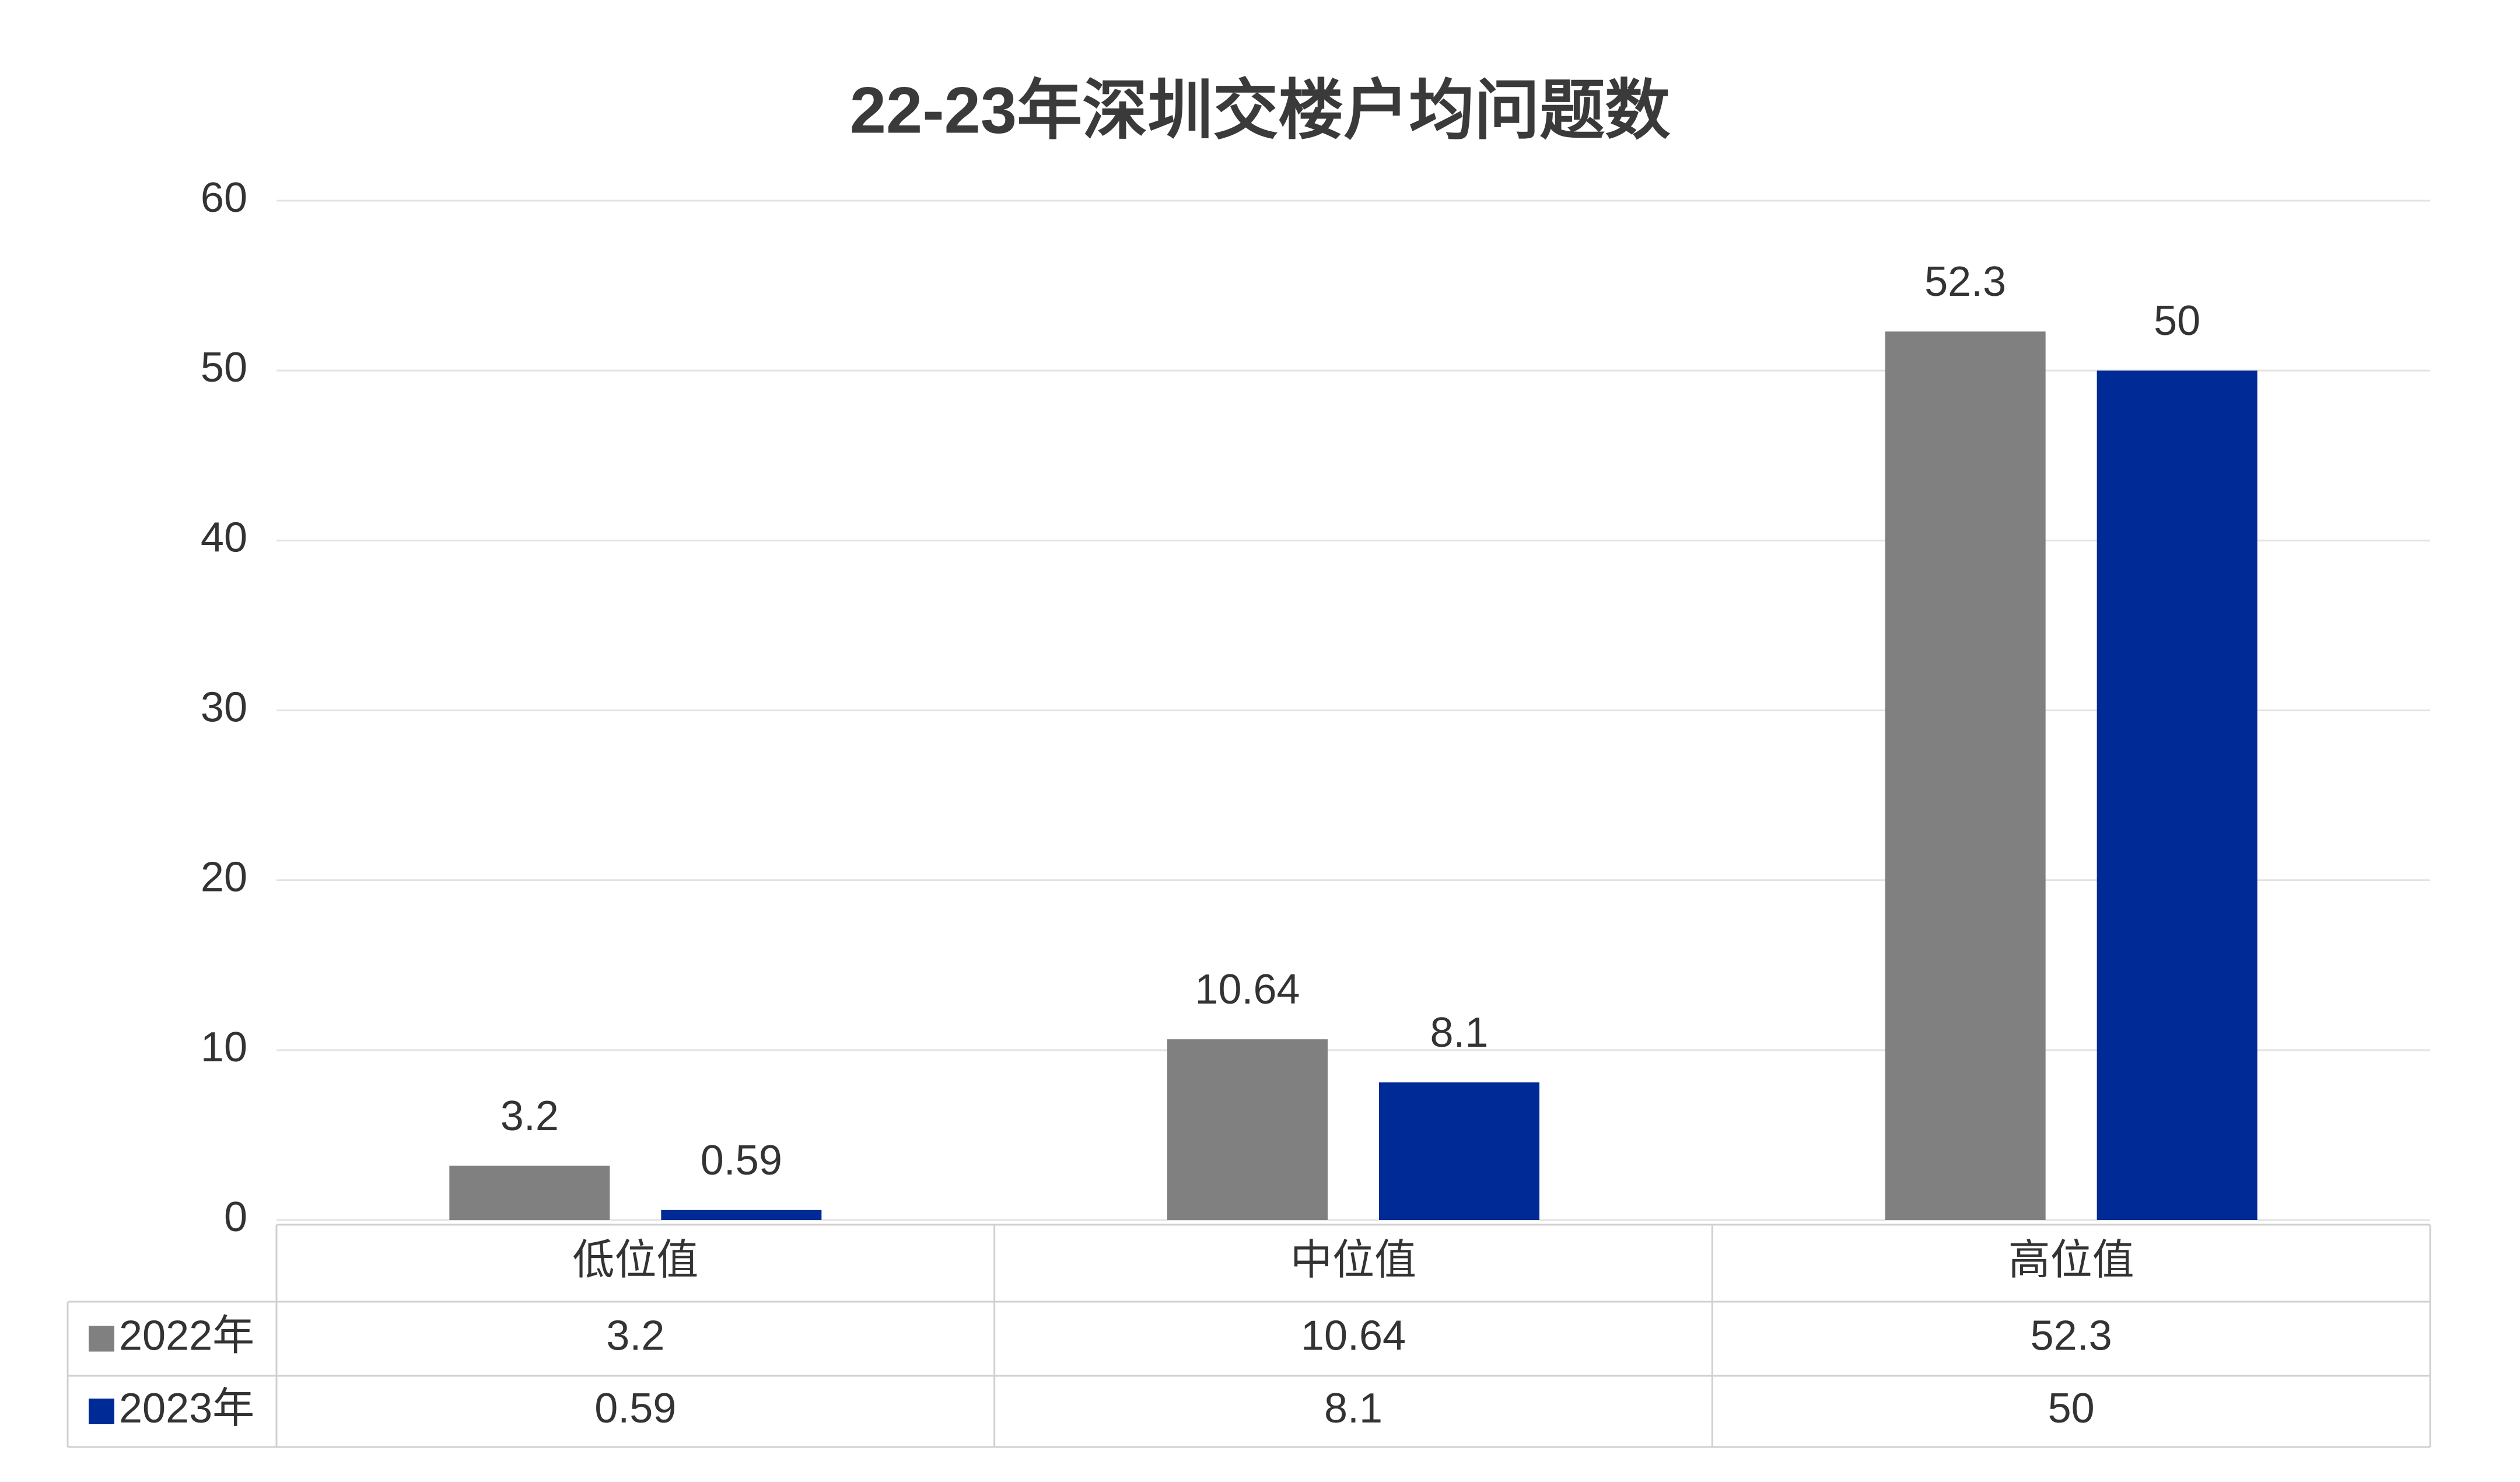  What do you see at coordinates (1353, 1408) in the screenshot?
I see `table-value: 8.1` at bounding box center [1353, 1408].